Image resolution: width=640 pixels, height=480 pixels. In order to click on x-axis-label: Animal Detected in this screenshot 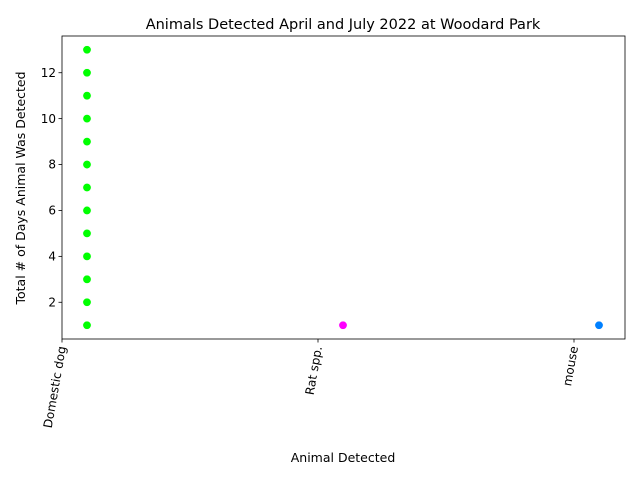, I will do `click(343, 457)`.